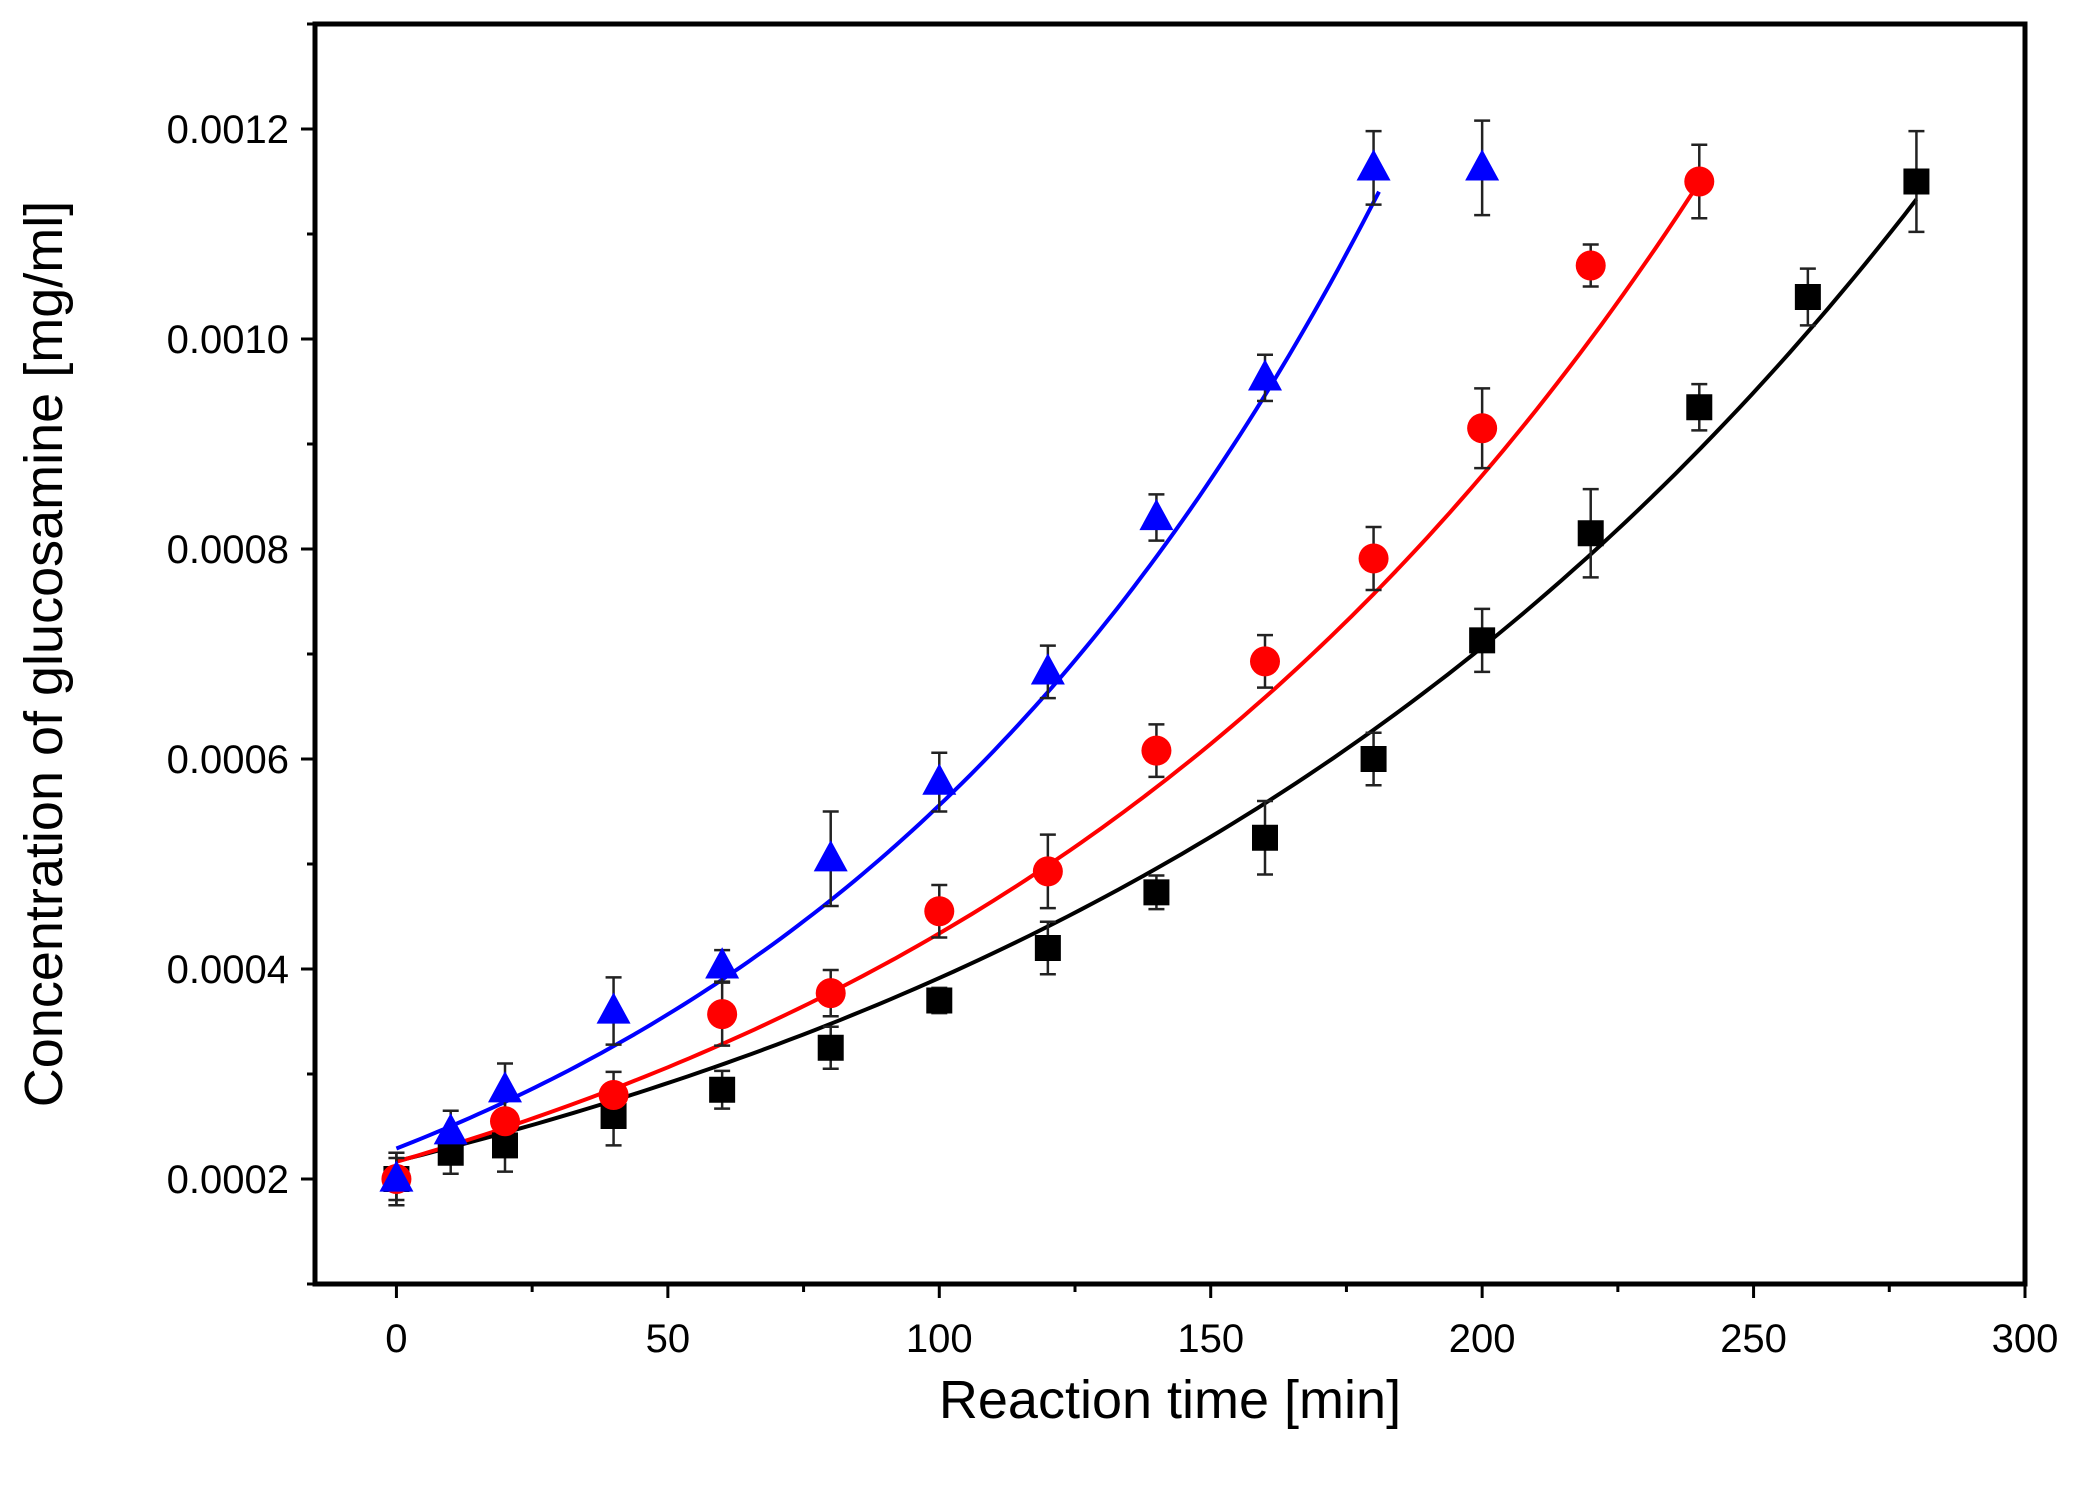  I want to click on y-tick-label: 0.0008, so click(228, 550).